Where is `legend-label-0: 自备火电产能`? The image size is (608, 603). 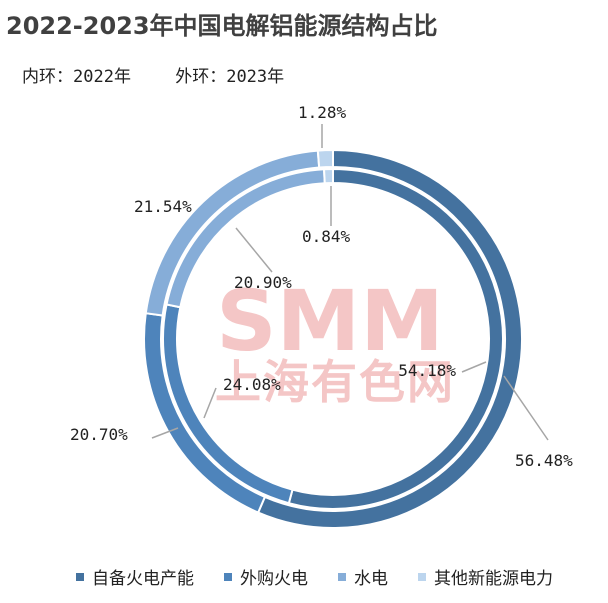
legend-label-0: 自备火电产能 is located at coordinates (143, 579).